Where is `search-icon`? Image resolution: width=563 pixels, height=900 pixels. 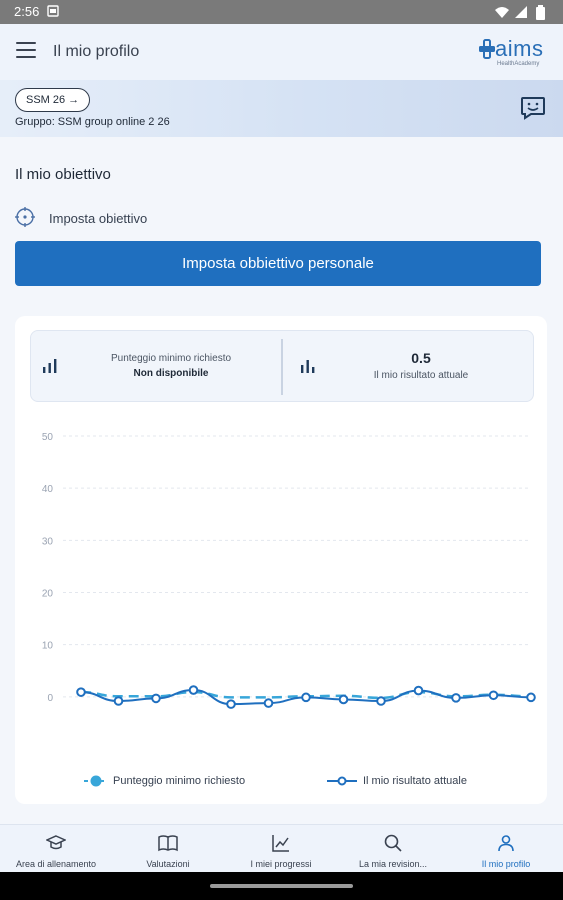
search-icon is located at coordinates (393, 843).